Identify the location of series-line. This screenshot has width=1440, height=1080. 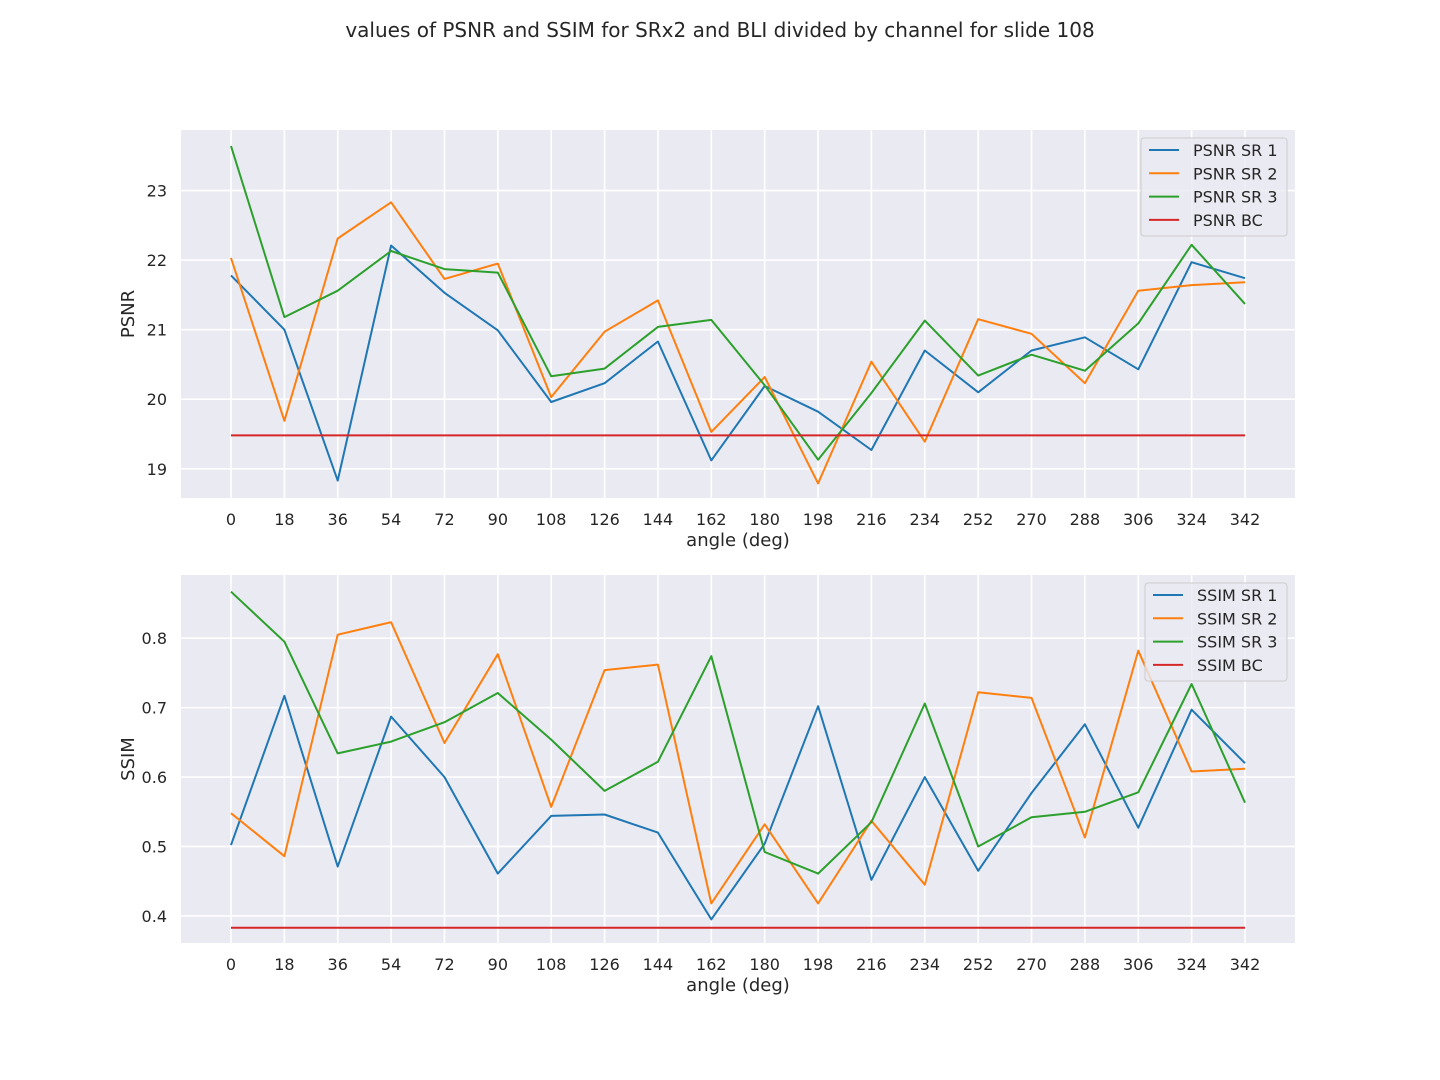
(738, 807).